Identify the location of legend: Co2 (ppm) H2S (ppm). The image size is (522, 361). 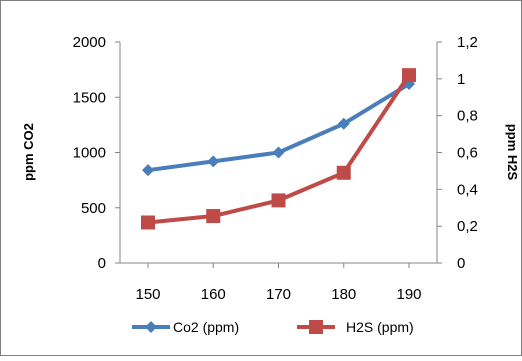
(273, 327).